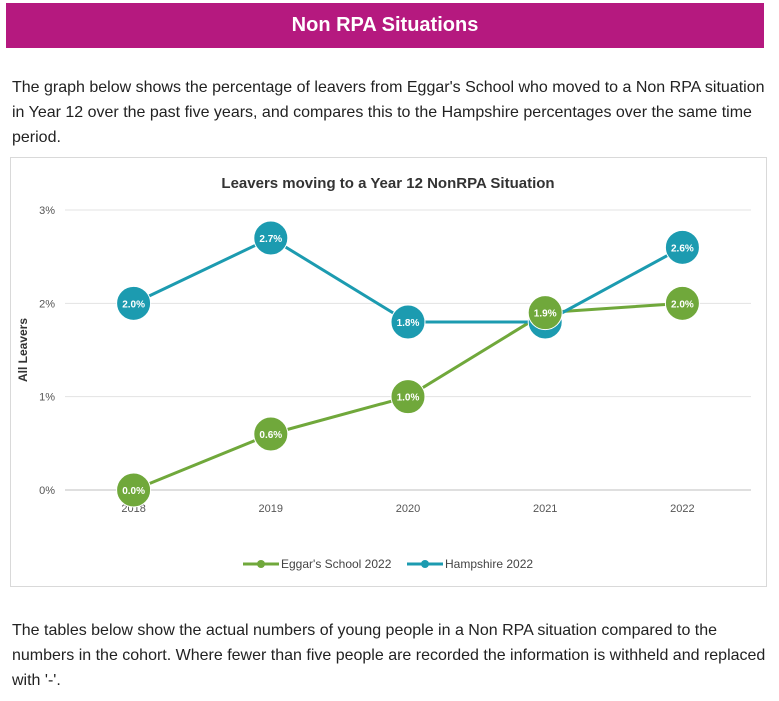 The image size is (779, 701). I want to click on data-label: 0.0%, so click(133, 491).